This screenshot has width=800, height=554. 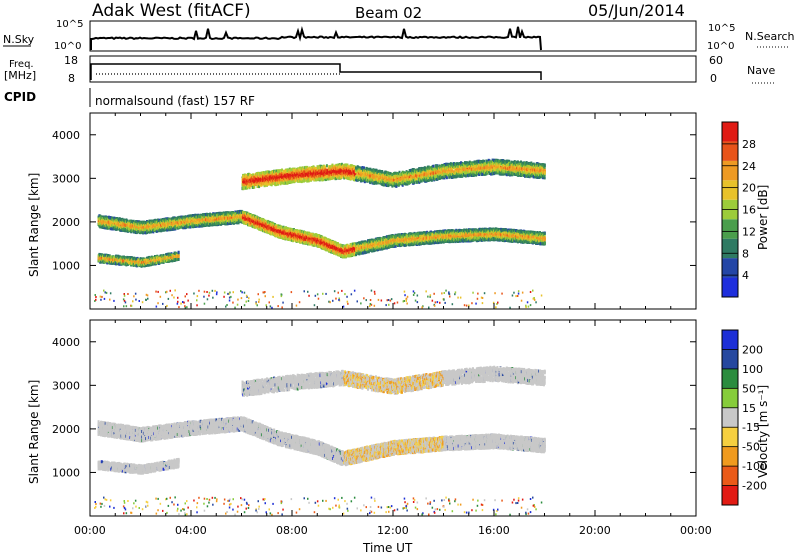 I want to click on nsearch-tick-top: 10^5, so click(x=721, y=28).